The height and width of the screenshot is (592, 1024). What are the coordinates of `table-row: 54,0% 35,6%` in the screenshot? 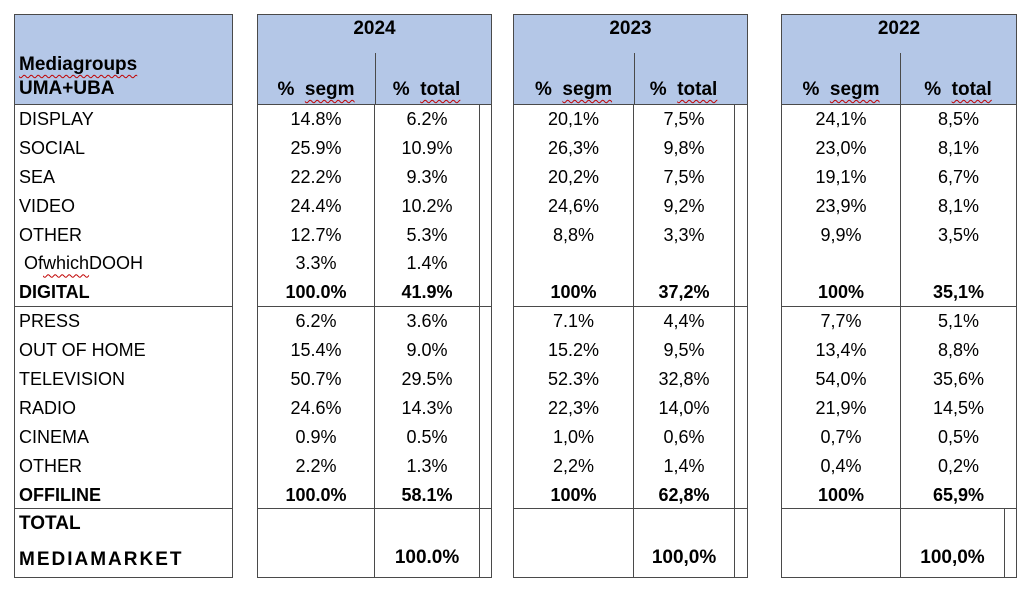 It's located at (899, 379).